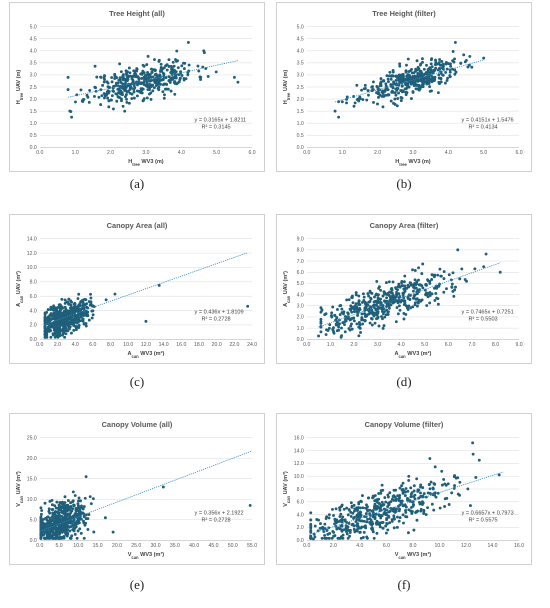 This screenshot has width=550, height=608. What do you see at coordinates (519, 153) in the screenshot?
I see `x-tick-label: 6.0` at bounding box center [519, 153].